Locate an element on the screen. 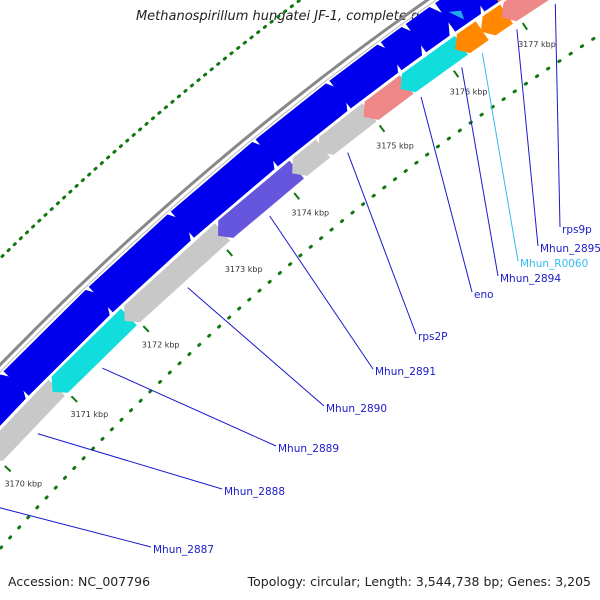 Image resolution: width=600 pixels, height=600 pixels. trna-marker is located at coordinates (456, 15).